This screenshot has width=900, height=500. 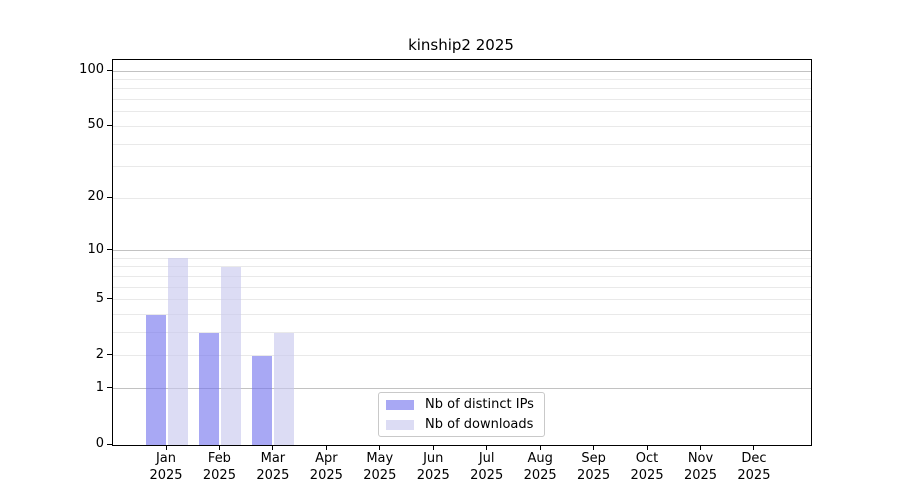 What do you see at coordinates (91, 69) in the screenshot?
I see `y-tick-label: 100` at bounding box center [91, 69].